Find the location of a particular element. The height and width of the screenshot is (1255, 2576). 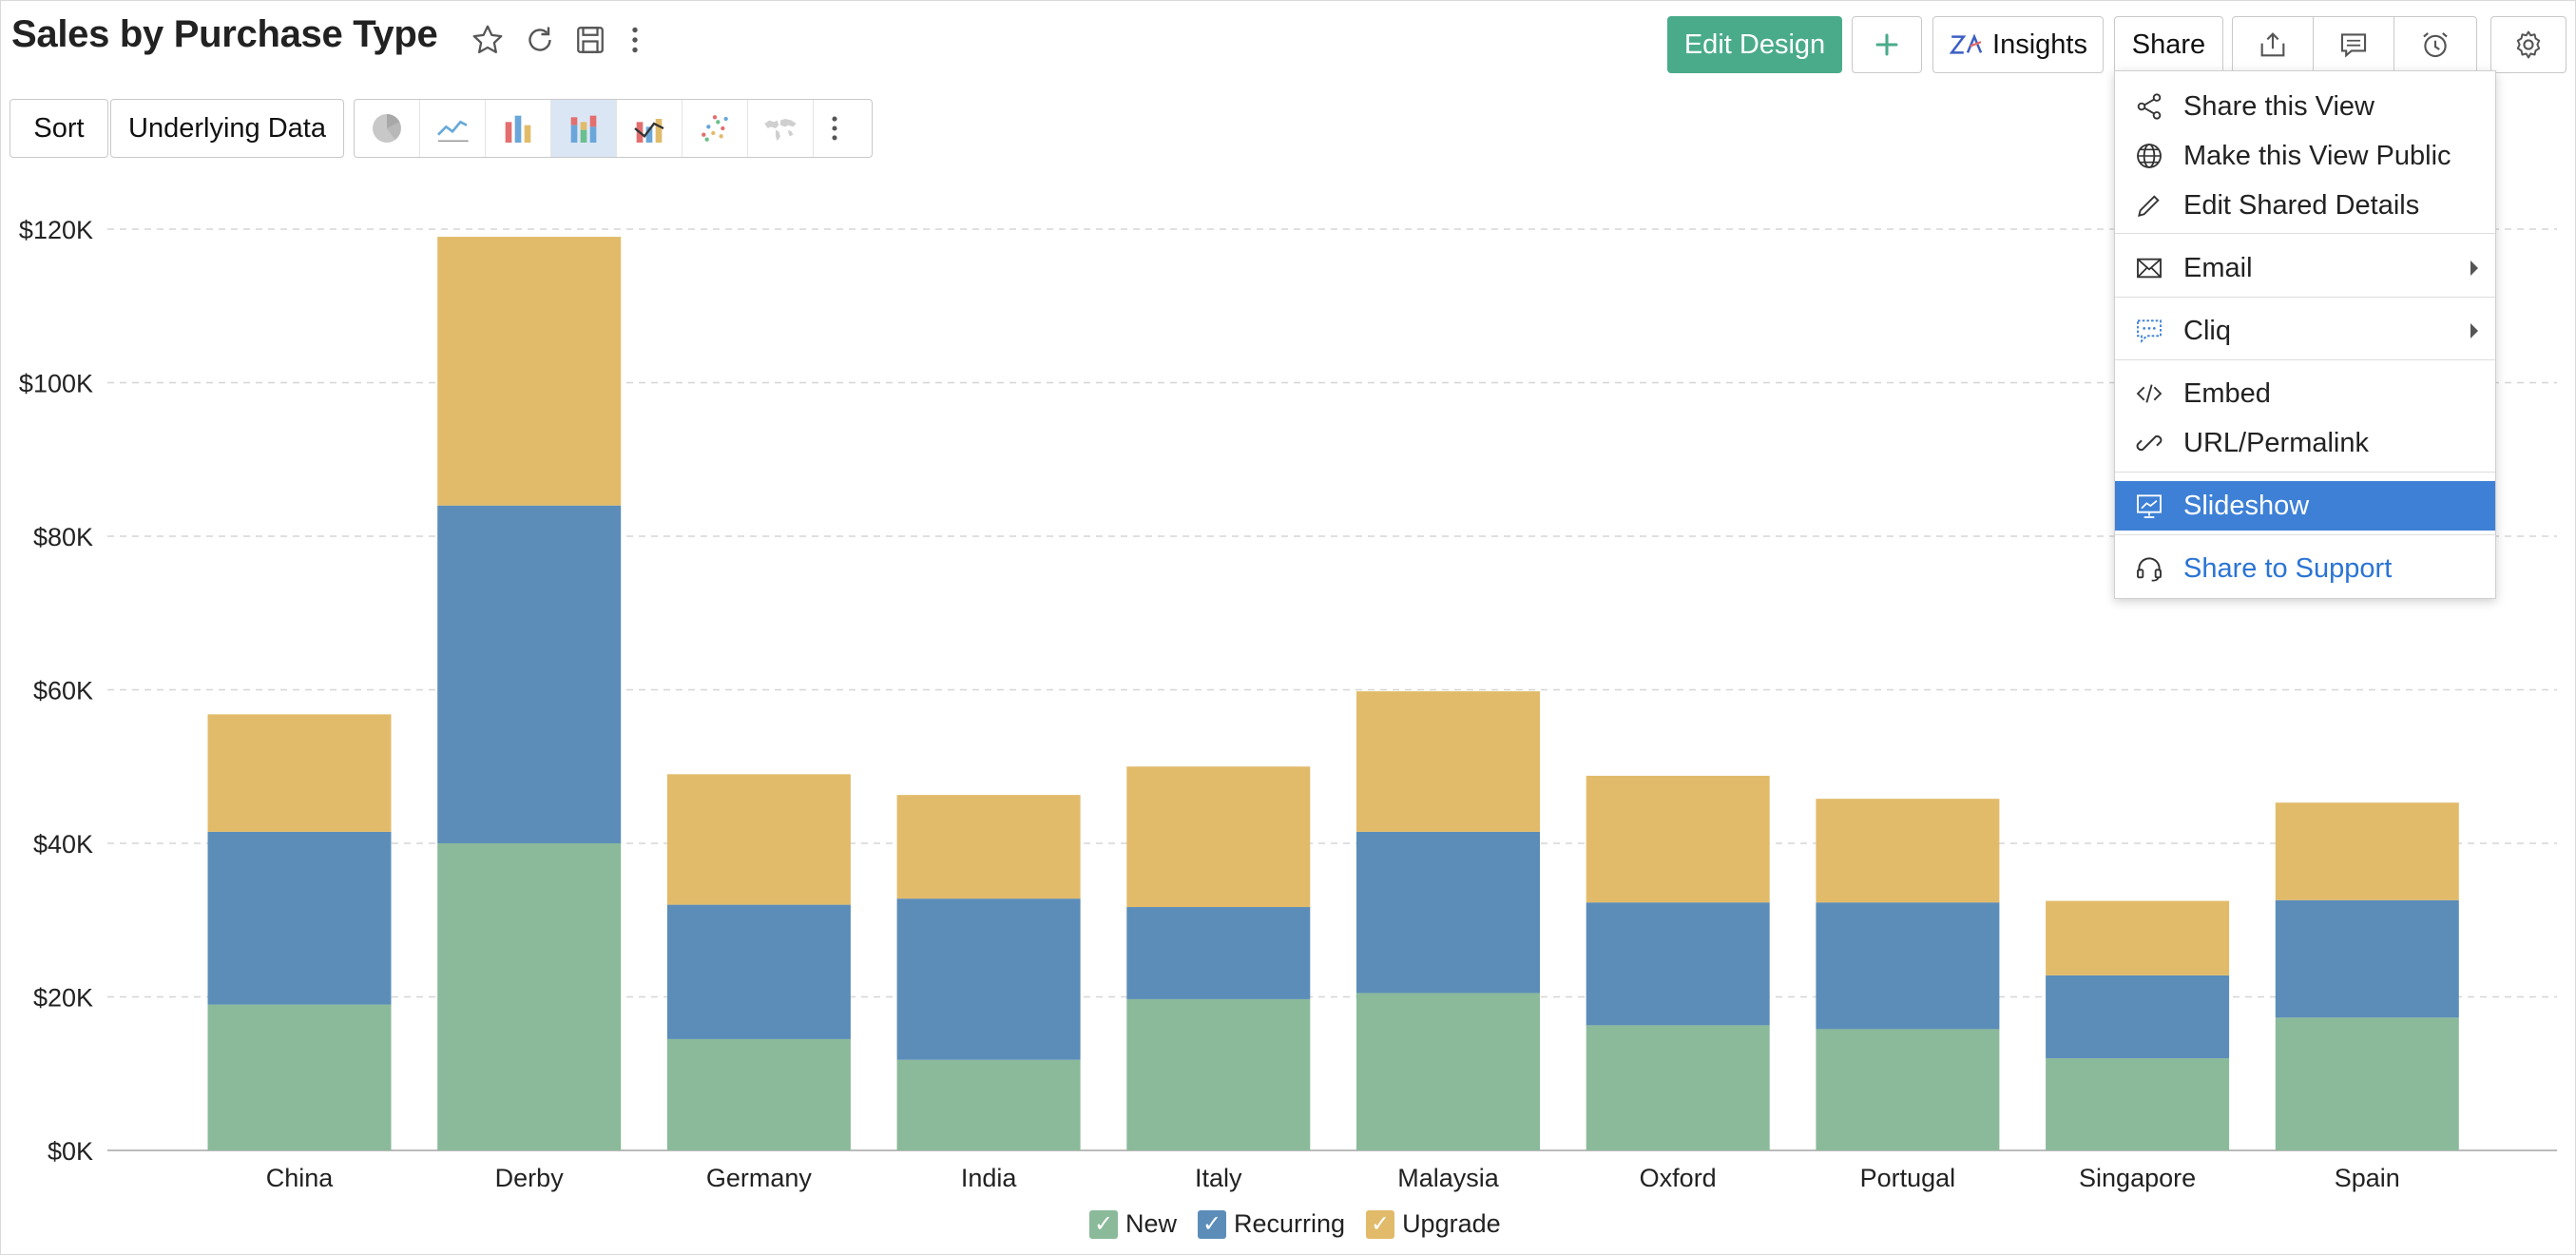

legend-item-new: ✓ New is located at coordinates (1133, 1224).